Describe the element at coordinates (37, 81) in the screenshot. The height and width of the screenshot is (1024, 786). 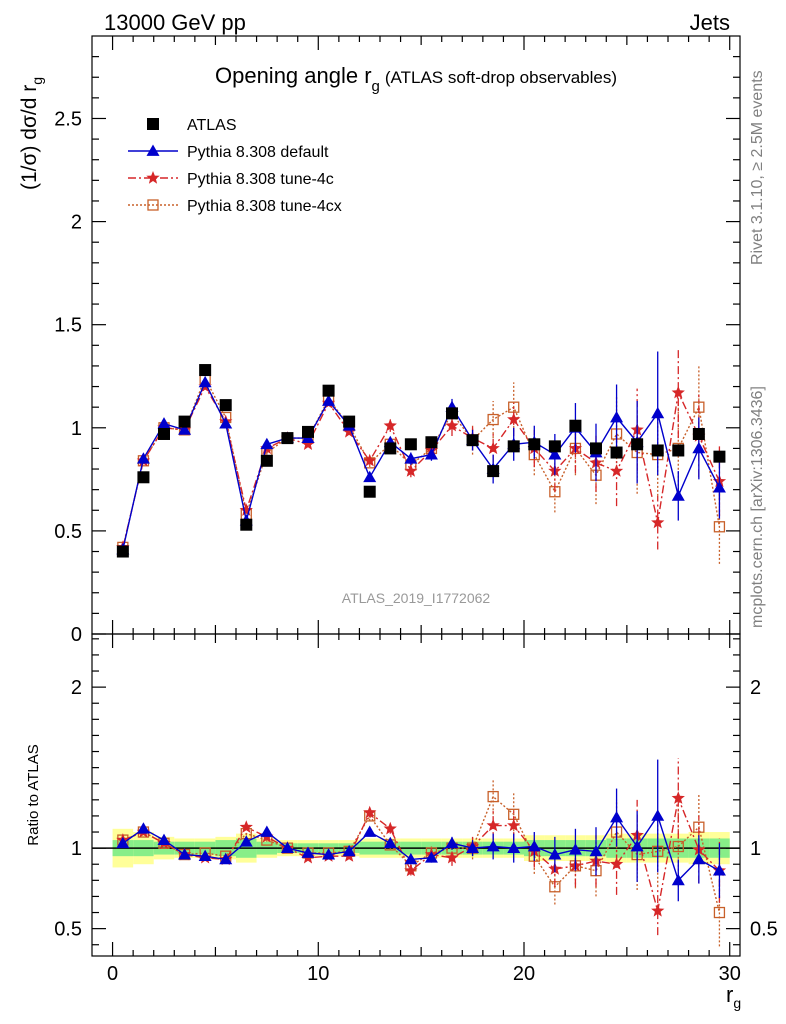
I see `top-ylabel-sub: g` at that location.